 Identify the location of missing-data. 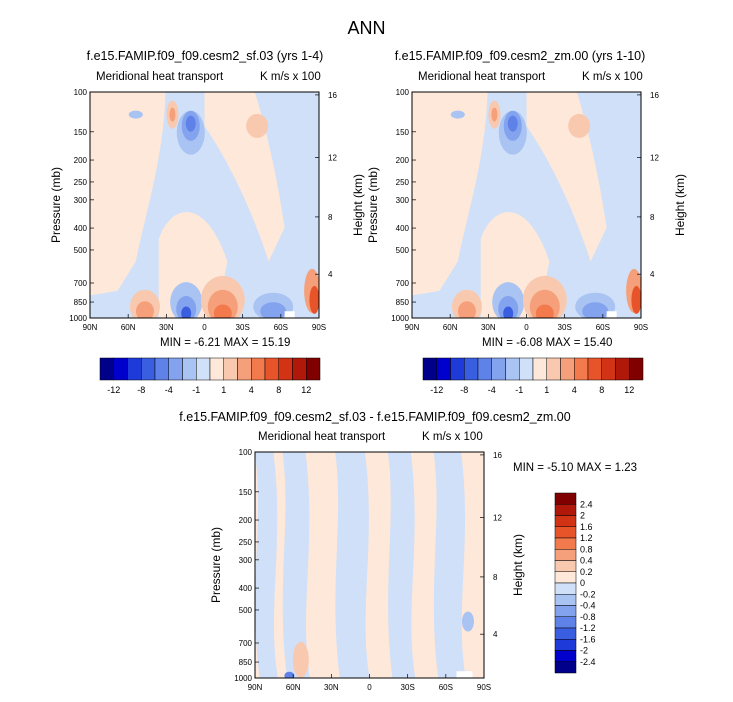
(464, 674).